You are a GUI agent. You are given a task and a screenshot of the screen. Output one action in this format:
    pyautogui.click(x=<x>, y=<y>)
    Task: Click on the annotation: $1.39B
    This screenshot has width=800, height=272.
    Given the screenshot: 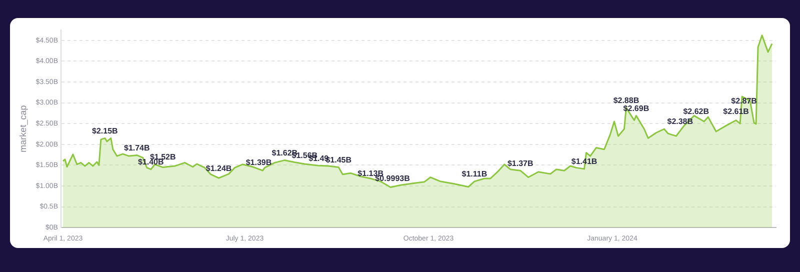 What is the action you would take?
    pyautogui.click(x=259, y=162)
    